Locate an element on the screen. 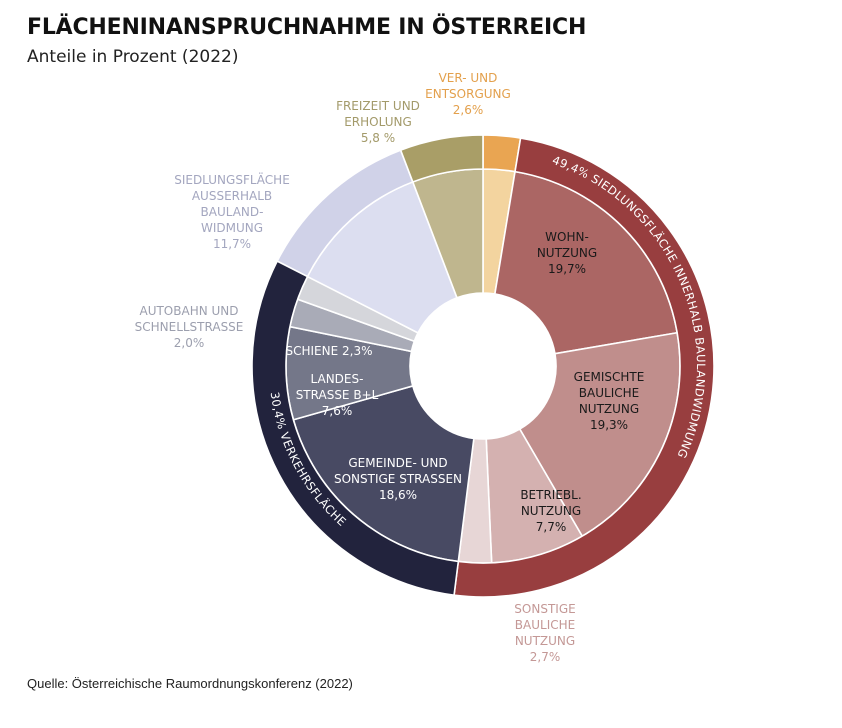  label-sonstige: SONSTIGE BAULICHE NUTZUNG 2,7% is located at coordinates (544, 633).